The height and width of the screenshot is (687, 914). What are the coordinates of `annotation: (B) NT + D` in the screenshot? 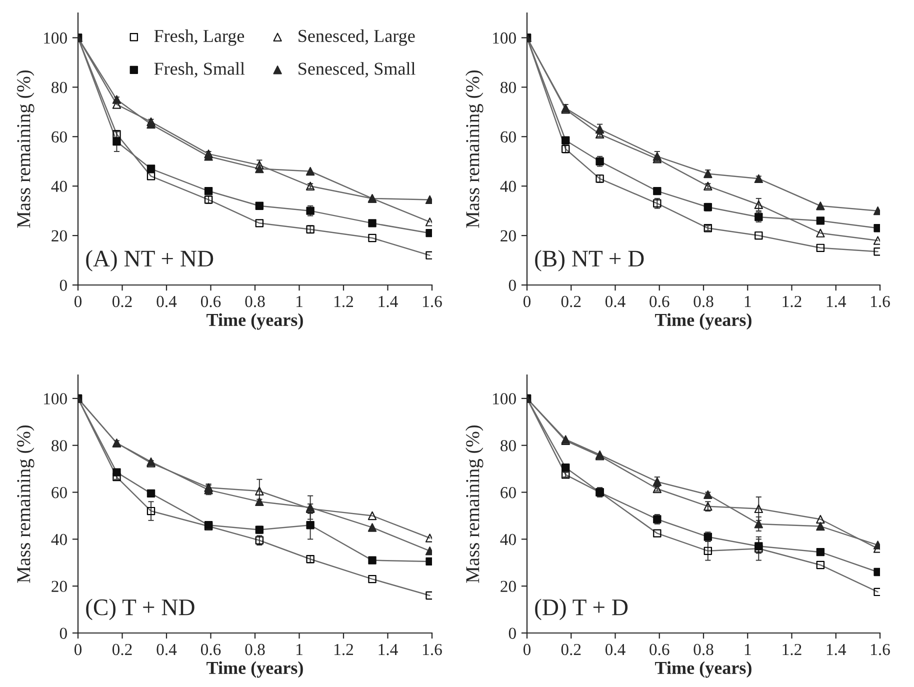 It's located at (589, 261).